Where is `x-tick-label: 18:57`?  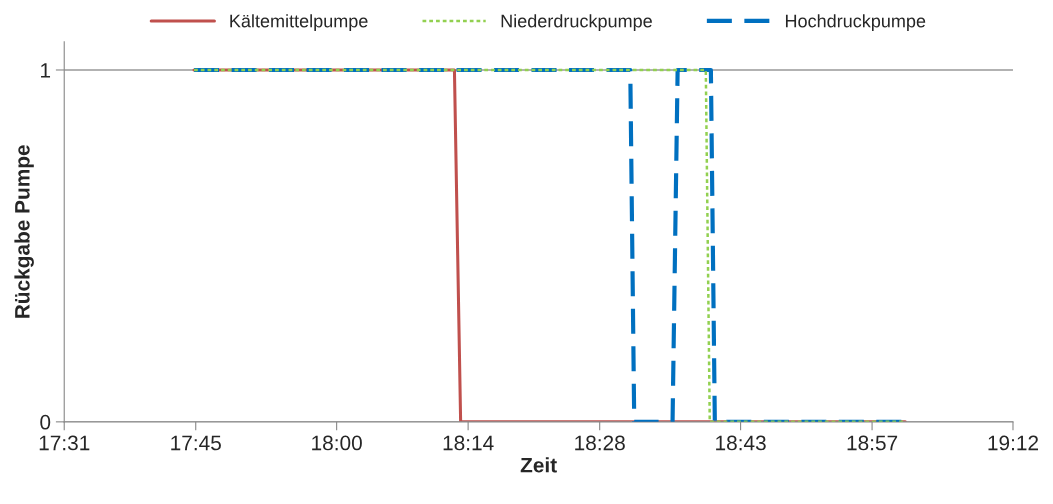
x-tick-label: 18:57 is located at coordinates (872, 443).